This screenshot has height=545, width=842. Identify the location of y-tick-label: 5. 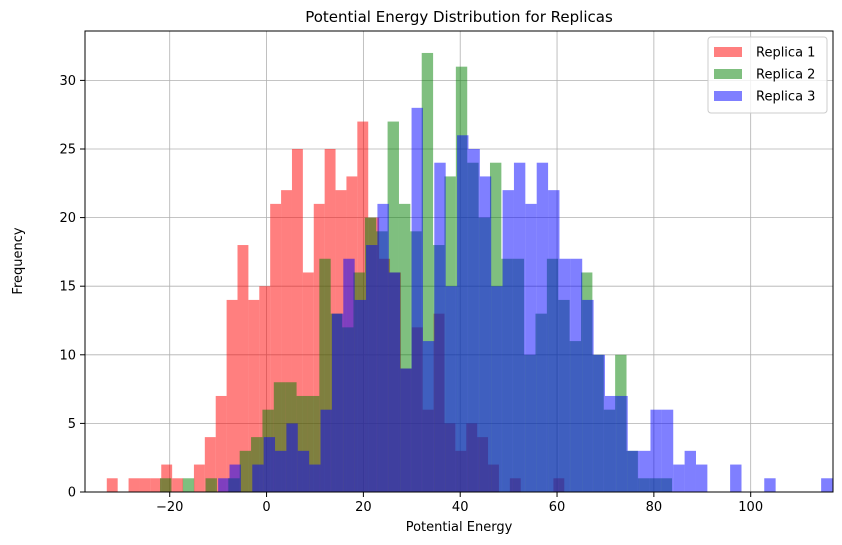
(72, 424).